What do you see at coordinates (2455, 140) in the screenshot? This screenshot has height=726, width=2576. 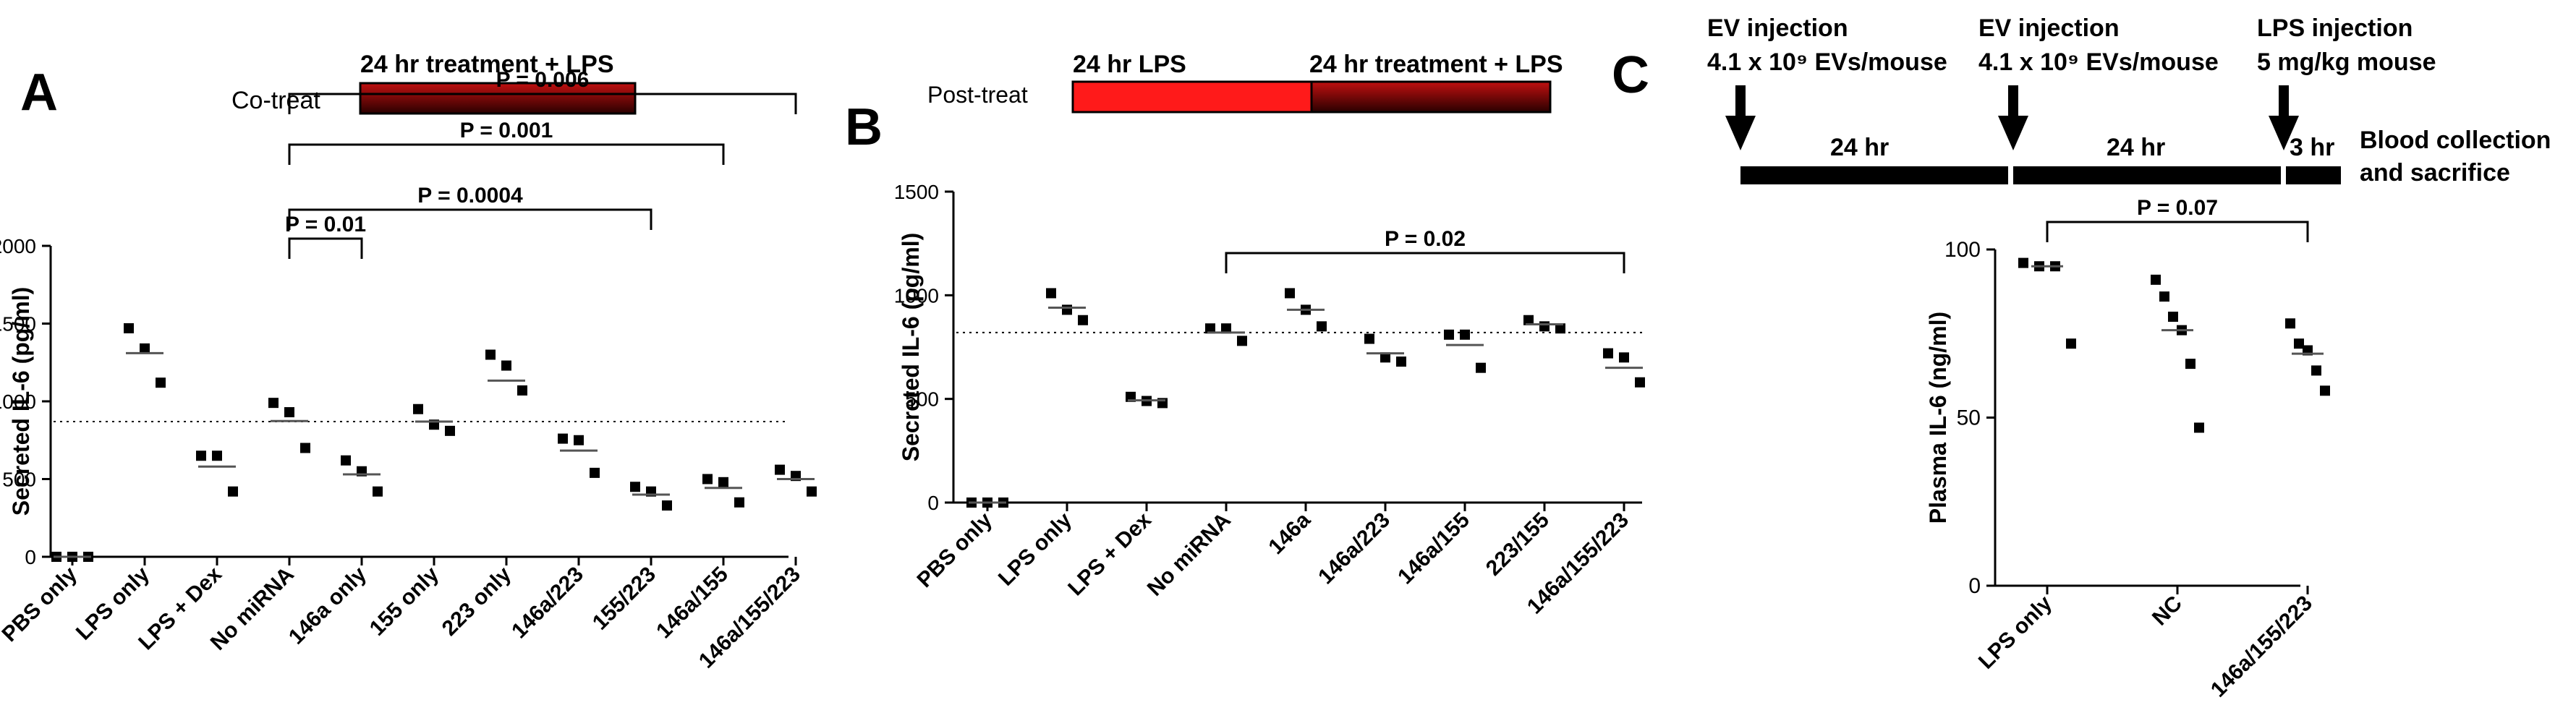 I see `endpoint-line-1: Blood collection` at bounding box center [2455, 140].